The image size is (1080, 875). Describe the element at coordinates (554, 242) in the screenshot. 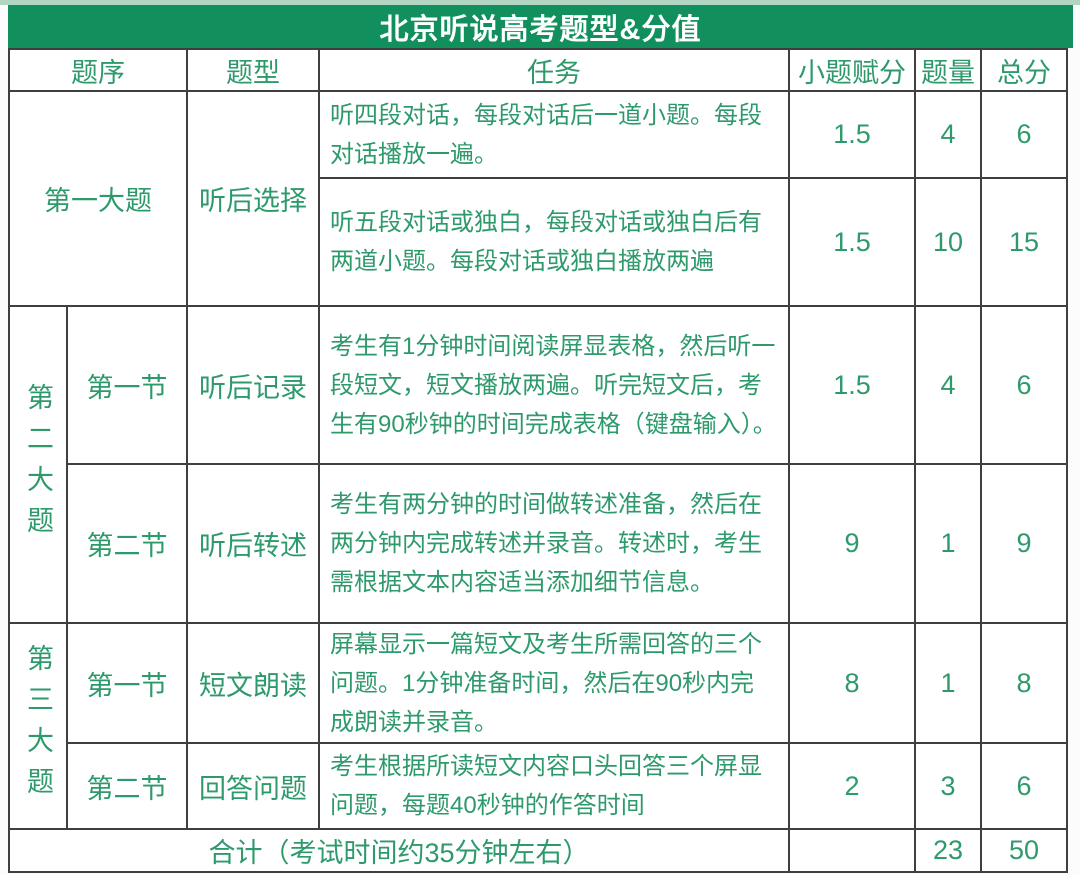

I see `task-cell: 听五段对话或独白，每段对话或独白后有两道小题。每段对话或独白播放两遍` at that location.